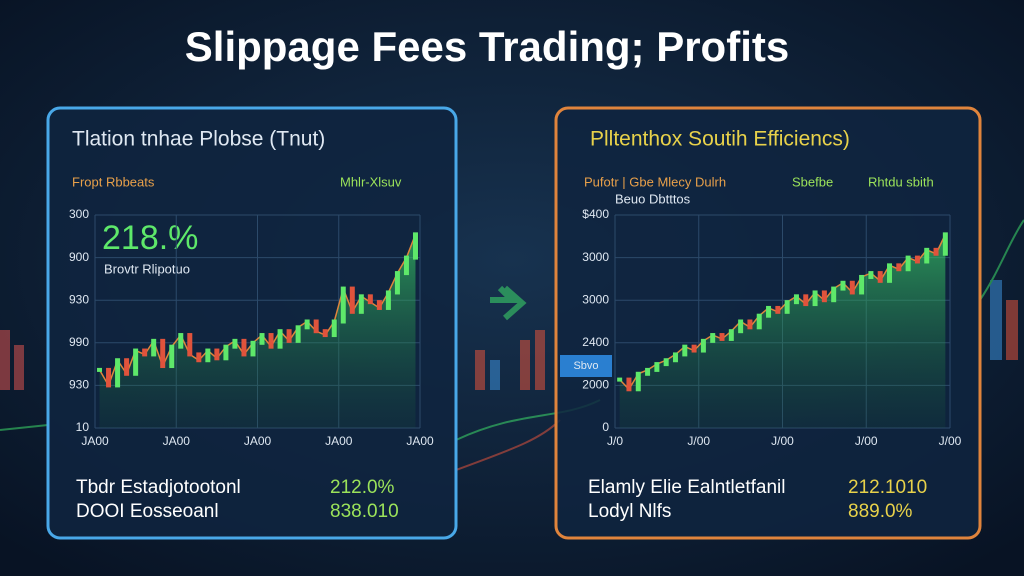  Describe the element at coordinates (79, 342) in the screenshot. I see `y-tick-label: 990` at that location.